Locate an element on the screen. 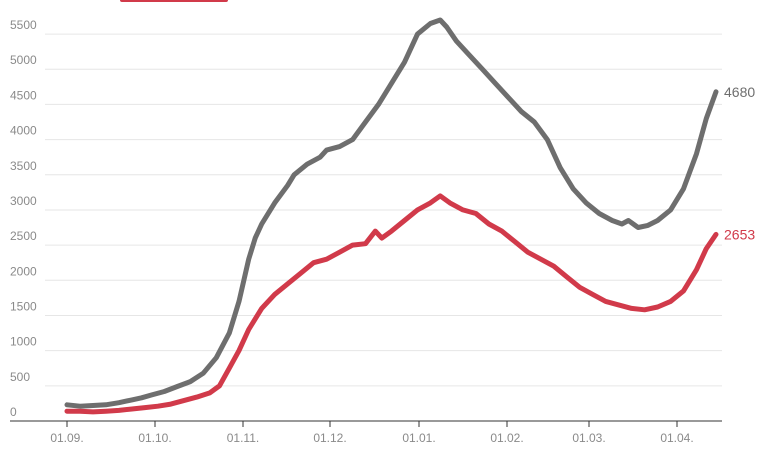 The height and width of the screenshot is (462, 769). x-tick-label: 01.01. is located at coordinates (418, 438).